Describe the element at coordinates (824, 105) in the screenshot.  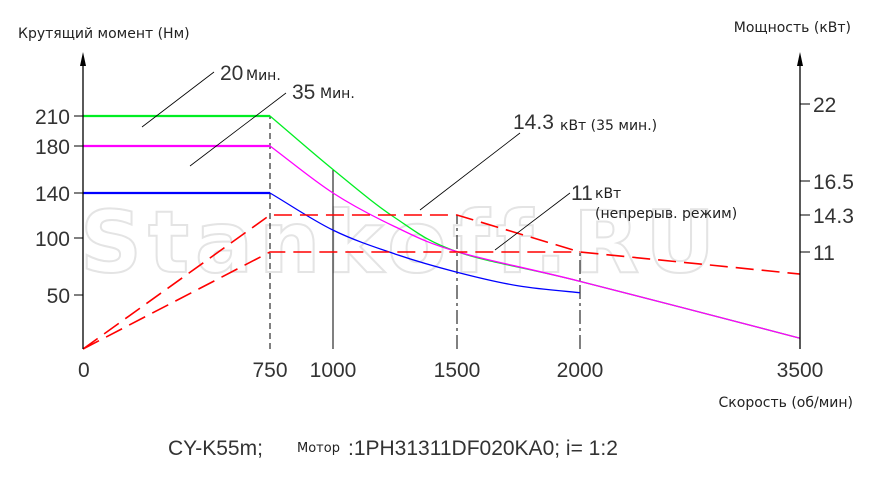
I see `y2-tick-label: 22` at that location.